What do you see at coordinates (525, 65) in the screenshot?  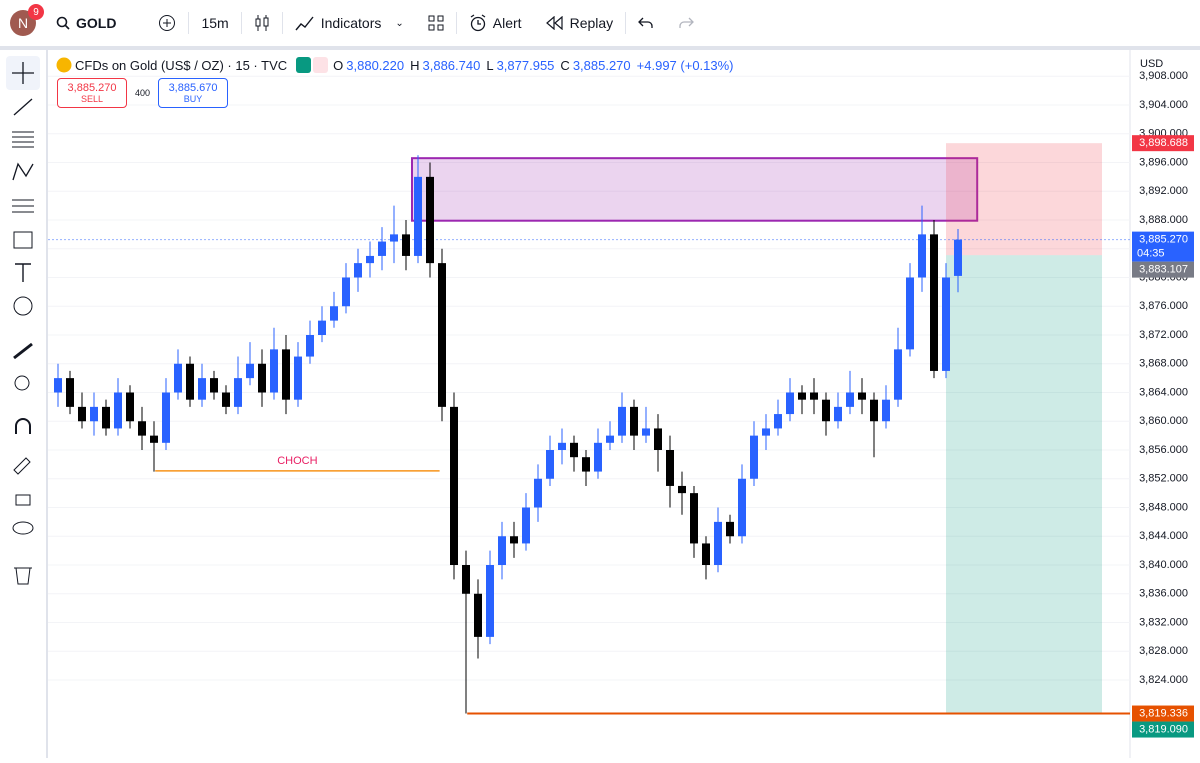 I see `low-value: 3,877.955` at bounding box center [525, 65].